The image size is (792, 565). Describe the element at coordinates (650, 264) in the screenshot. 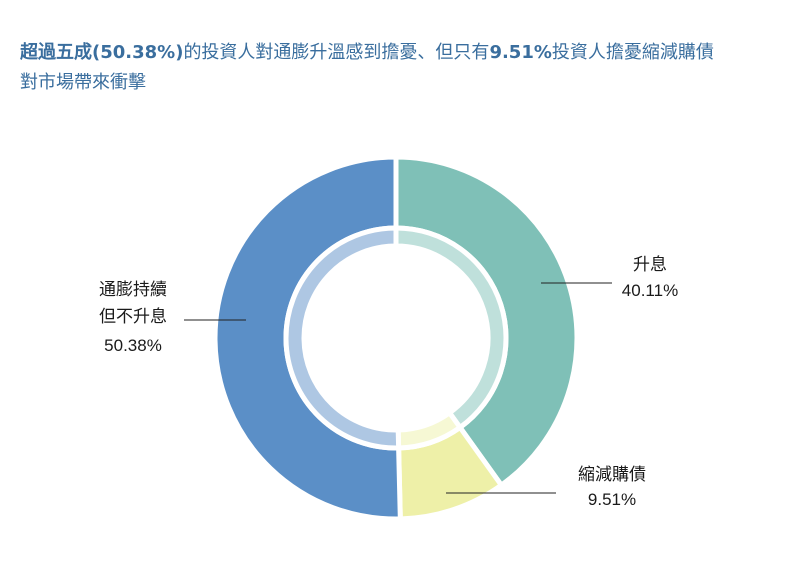

I see `slice-label-rate-hike: 升息` at that location.